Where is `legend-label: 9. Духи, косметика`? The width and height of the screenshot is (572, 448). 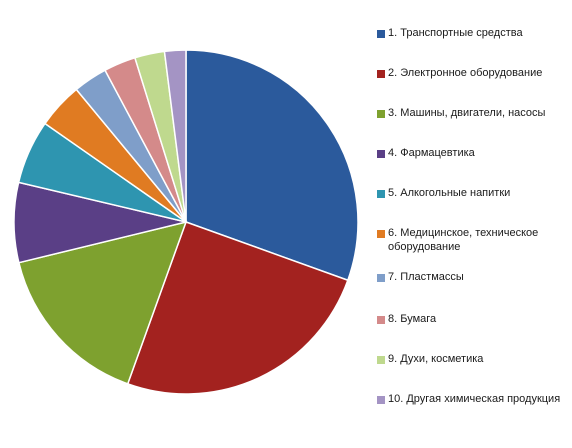
legend-label: 9. Духи, косметика is located at coordinates (436, 359).